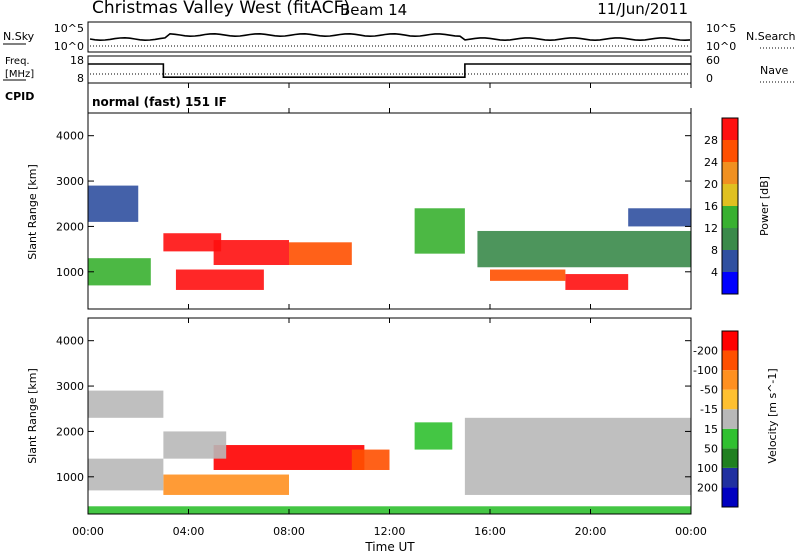 Image resolution: width=800 pixels, height=558 pixels. Describe the element at coordinates (77, 60) in the screenshot. I see `freq-tick-hi: 18` at that location.